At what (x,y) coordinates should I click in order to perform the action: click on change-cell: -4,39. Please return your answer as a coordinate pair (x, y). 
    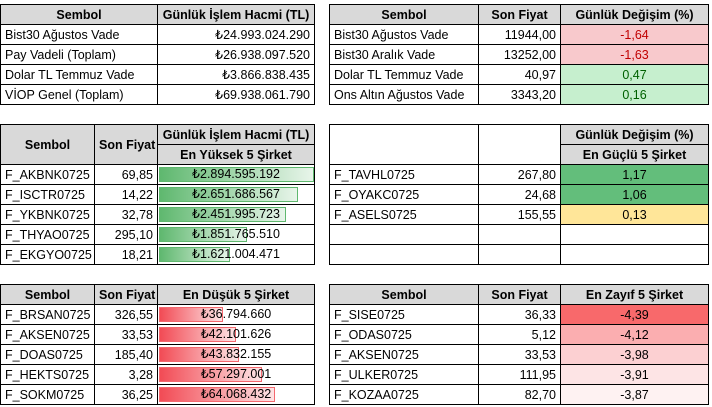
    Looking at the image, I should click on (634, 314).